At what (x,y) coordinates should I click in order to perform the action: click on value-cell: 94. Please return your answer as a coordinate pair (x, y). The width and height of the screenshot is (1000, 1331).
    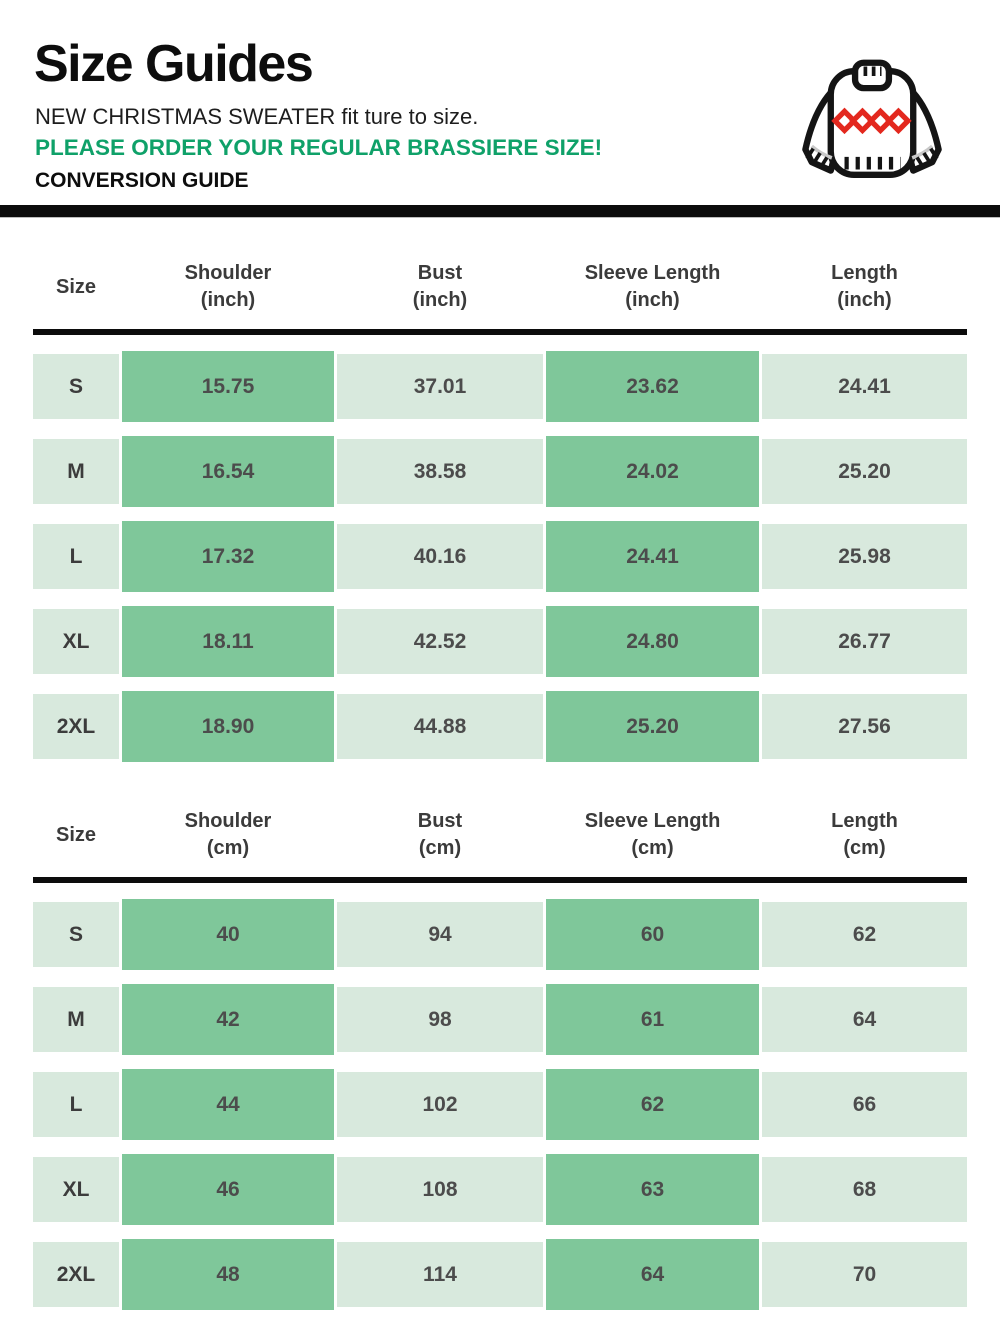
    Looking at the image, I should click on (440, 934).